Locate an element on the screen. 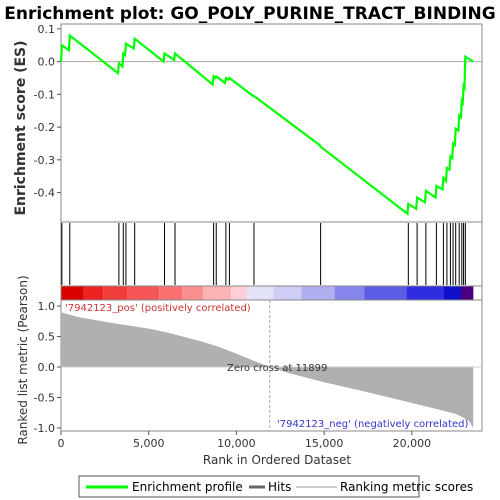 The height and width of the screenshot is (500, 500). metric-y-tick-label: 1.0 is located at coordinates (47, 306).